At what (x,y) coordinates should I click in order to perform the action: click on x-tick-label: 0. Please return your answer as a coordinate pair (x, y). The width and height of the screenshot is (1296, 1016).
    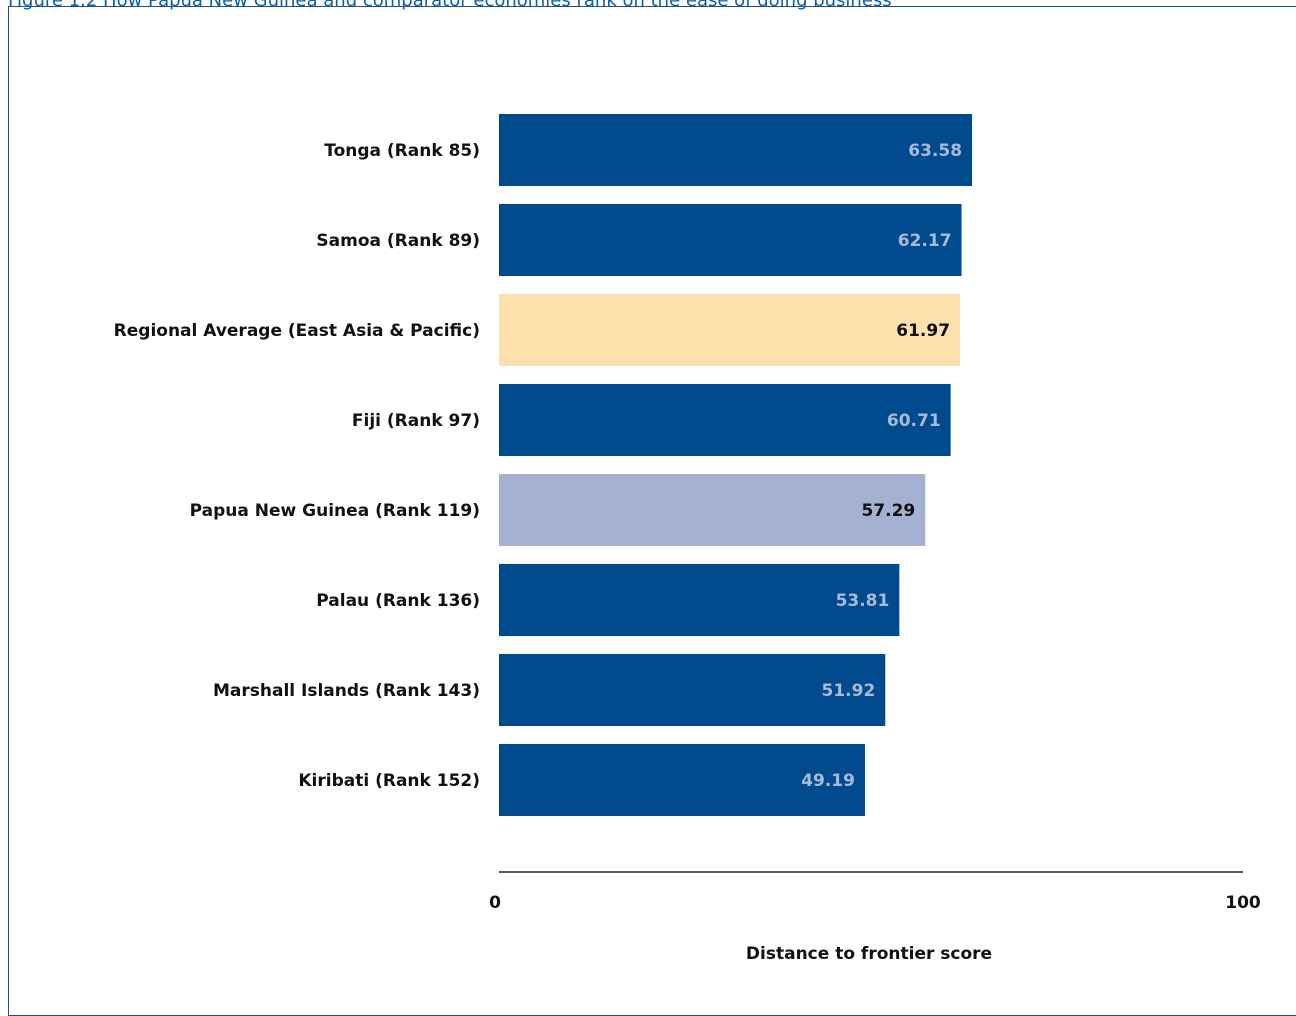
    Looking at the image, I should click on (495, 903).